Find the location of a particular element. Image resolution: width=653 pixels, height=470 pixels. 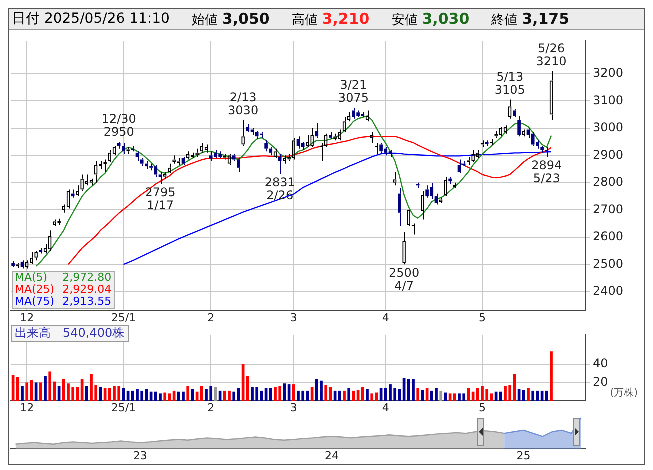

y-axis-title: (万株) is located at coordinates (624, 393).